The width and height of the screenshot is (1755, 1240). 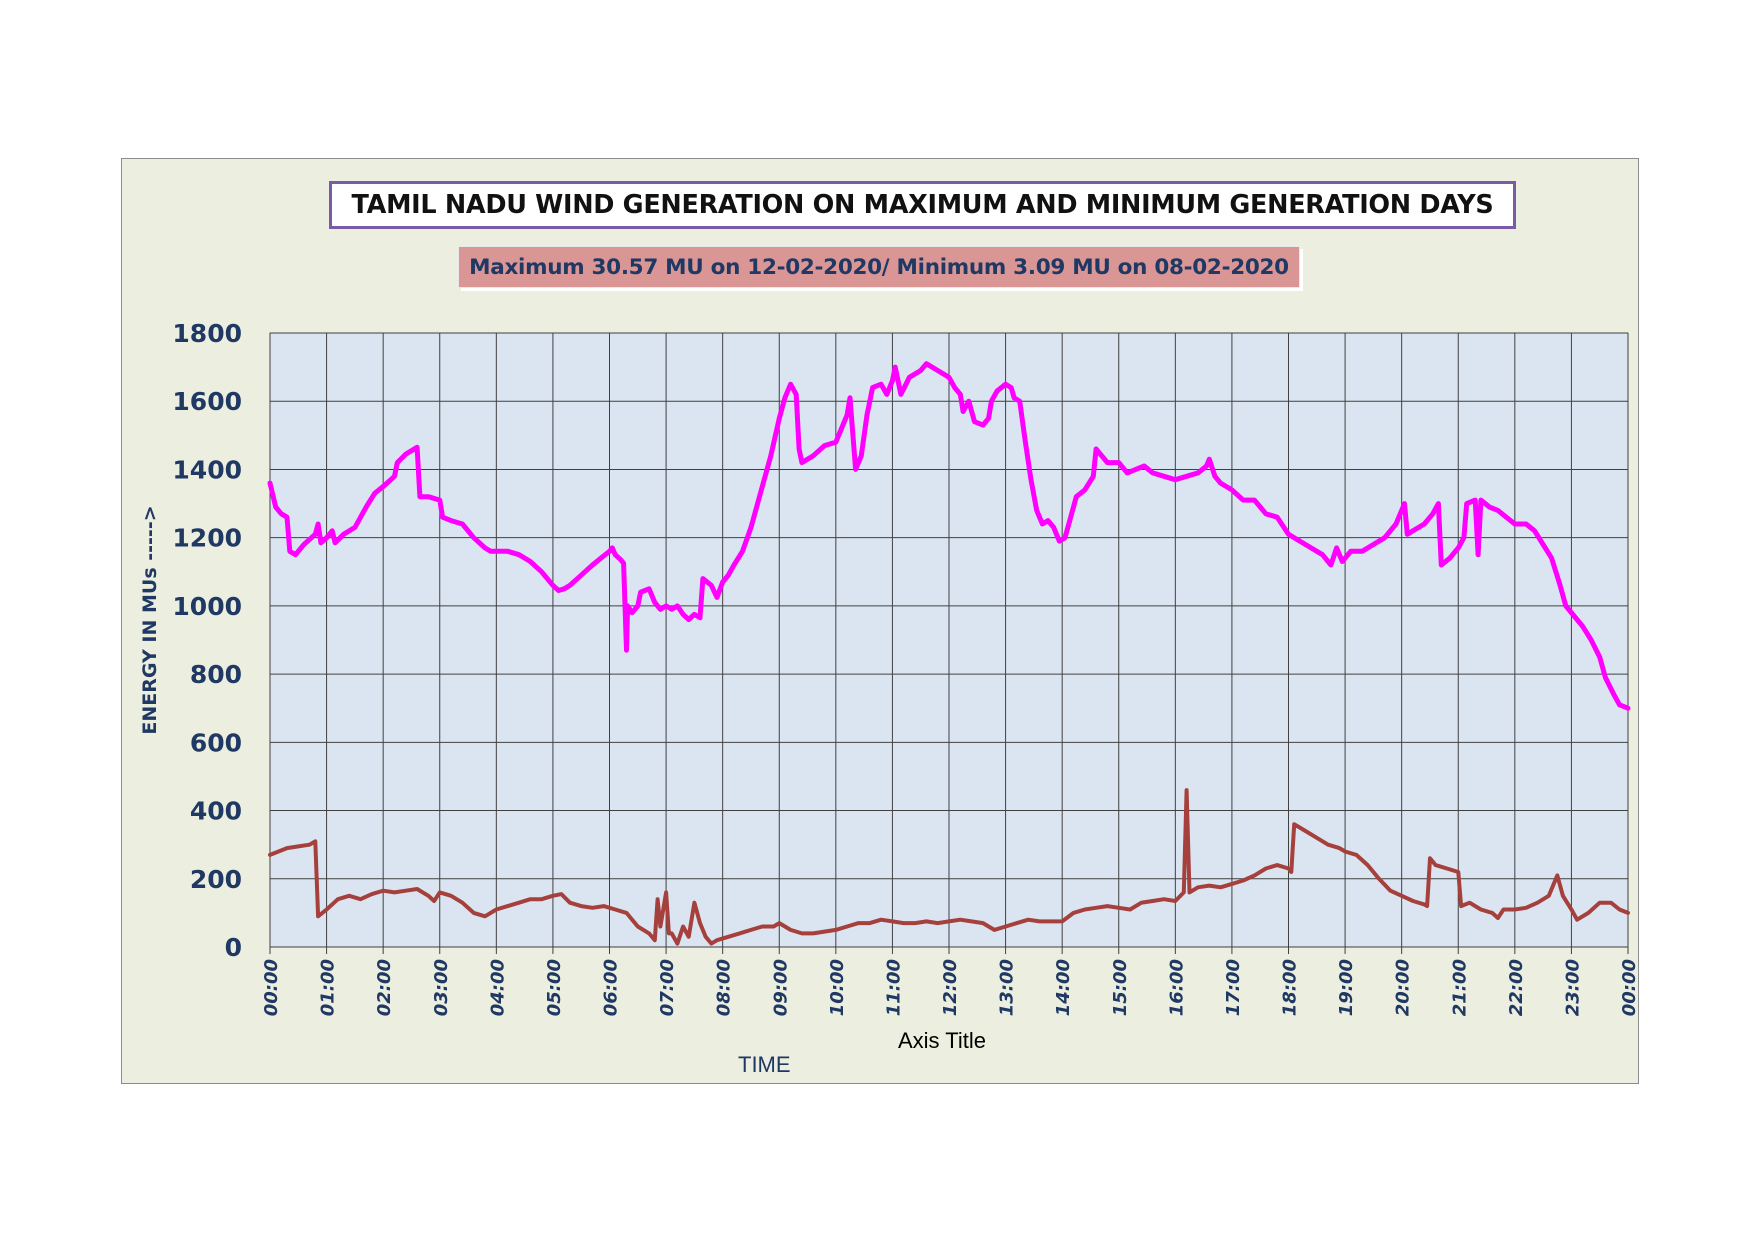 I want to click on x-axis-title: Axis Title, so click(x=942, y=1040).